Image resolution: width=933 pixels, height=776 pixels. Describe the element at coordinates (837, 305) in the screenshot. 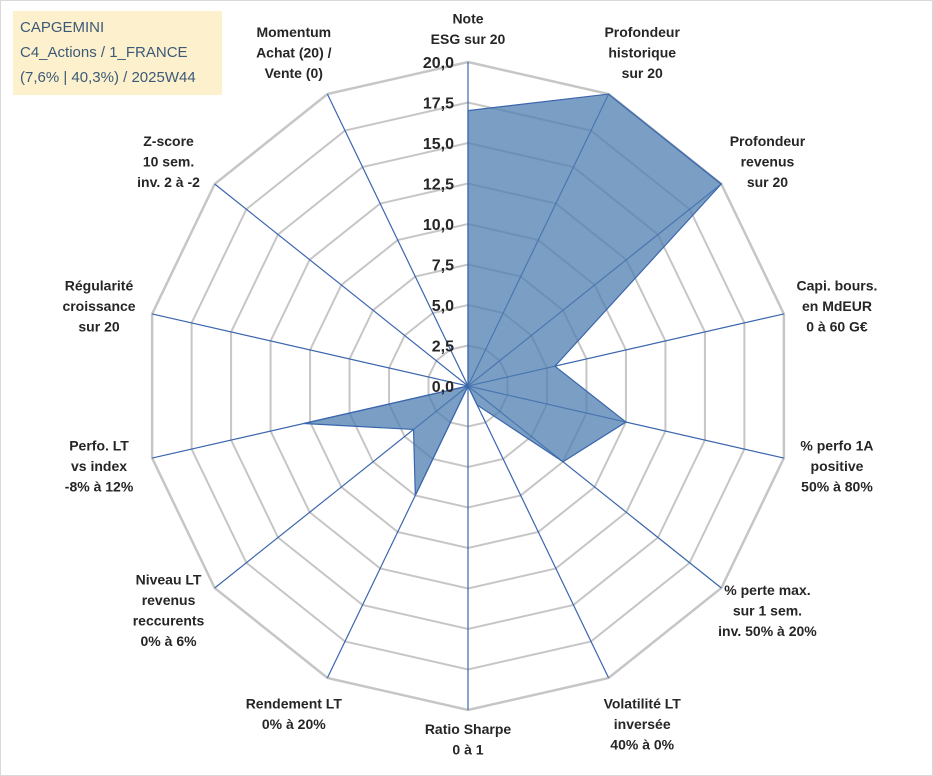

I see `axis-label: Capi. bours. en MdEUR 0 à 60 G€` at that location.